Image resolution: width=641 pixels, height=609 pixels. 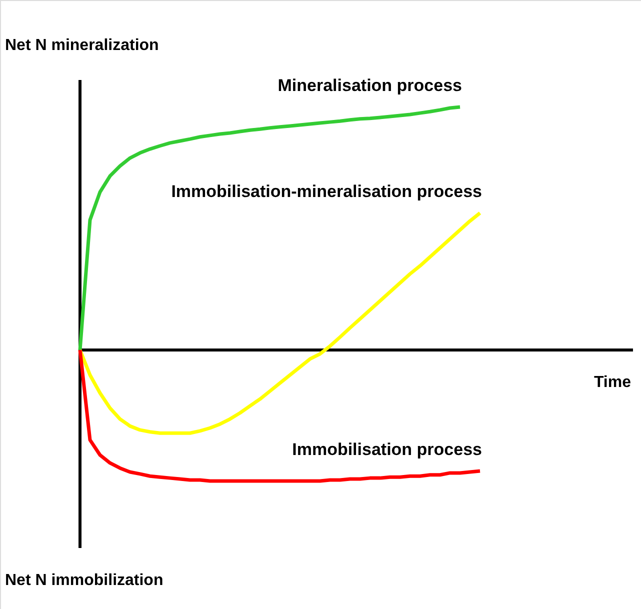 What do you see at coordinates (84, 580) in the screenshot?
I see `text: Net N immobilization` at bounding box center [84, 580].